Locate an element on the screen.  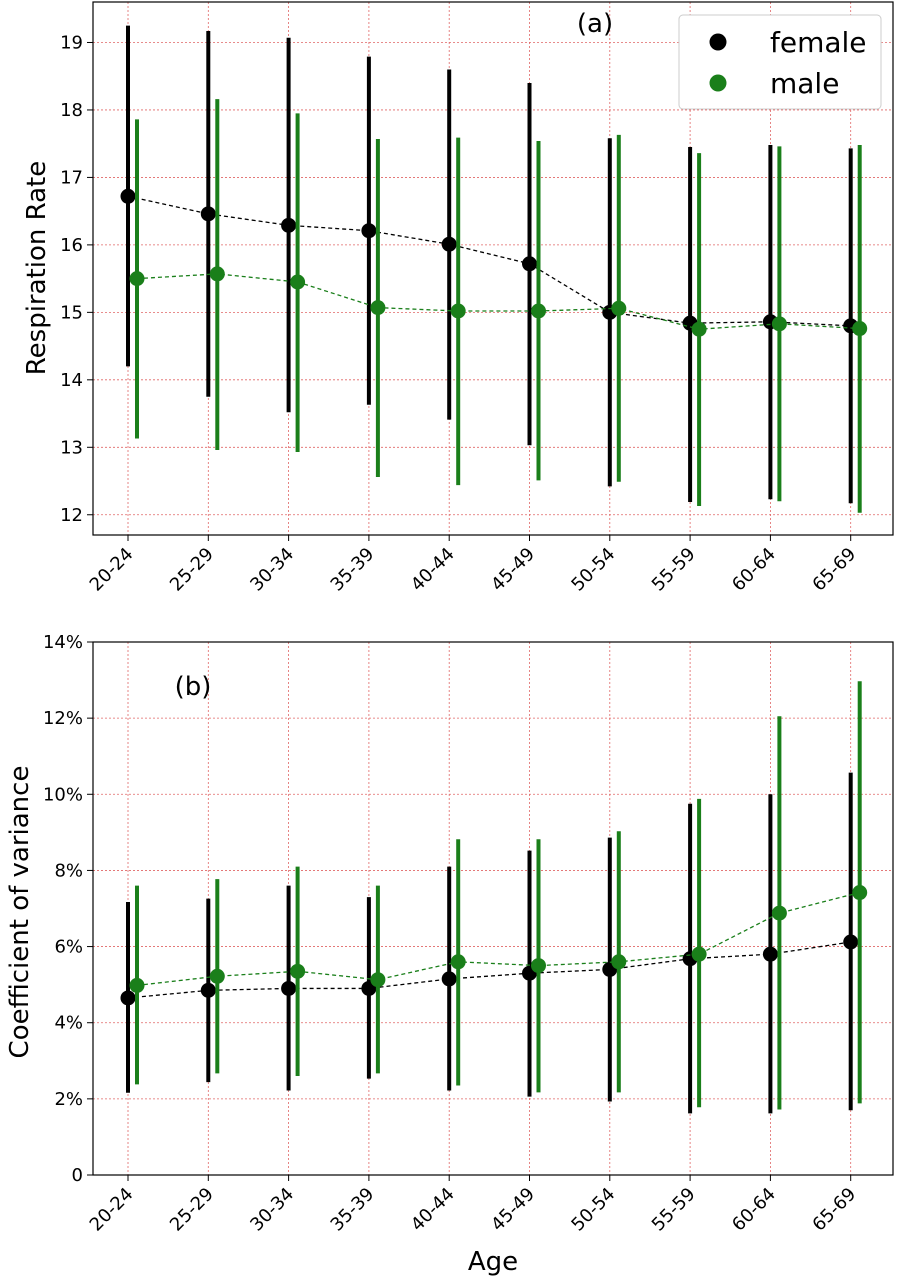
y-tick-label: 12% is located at coordinates (63, 718).